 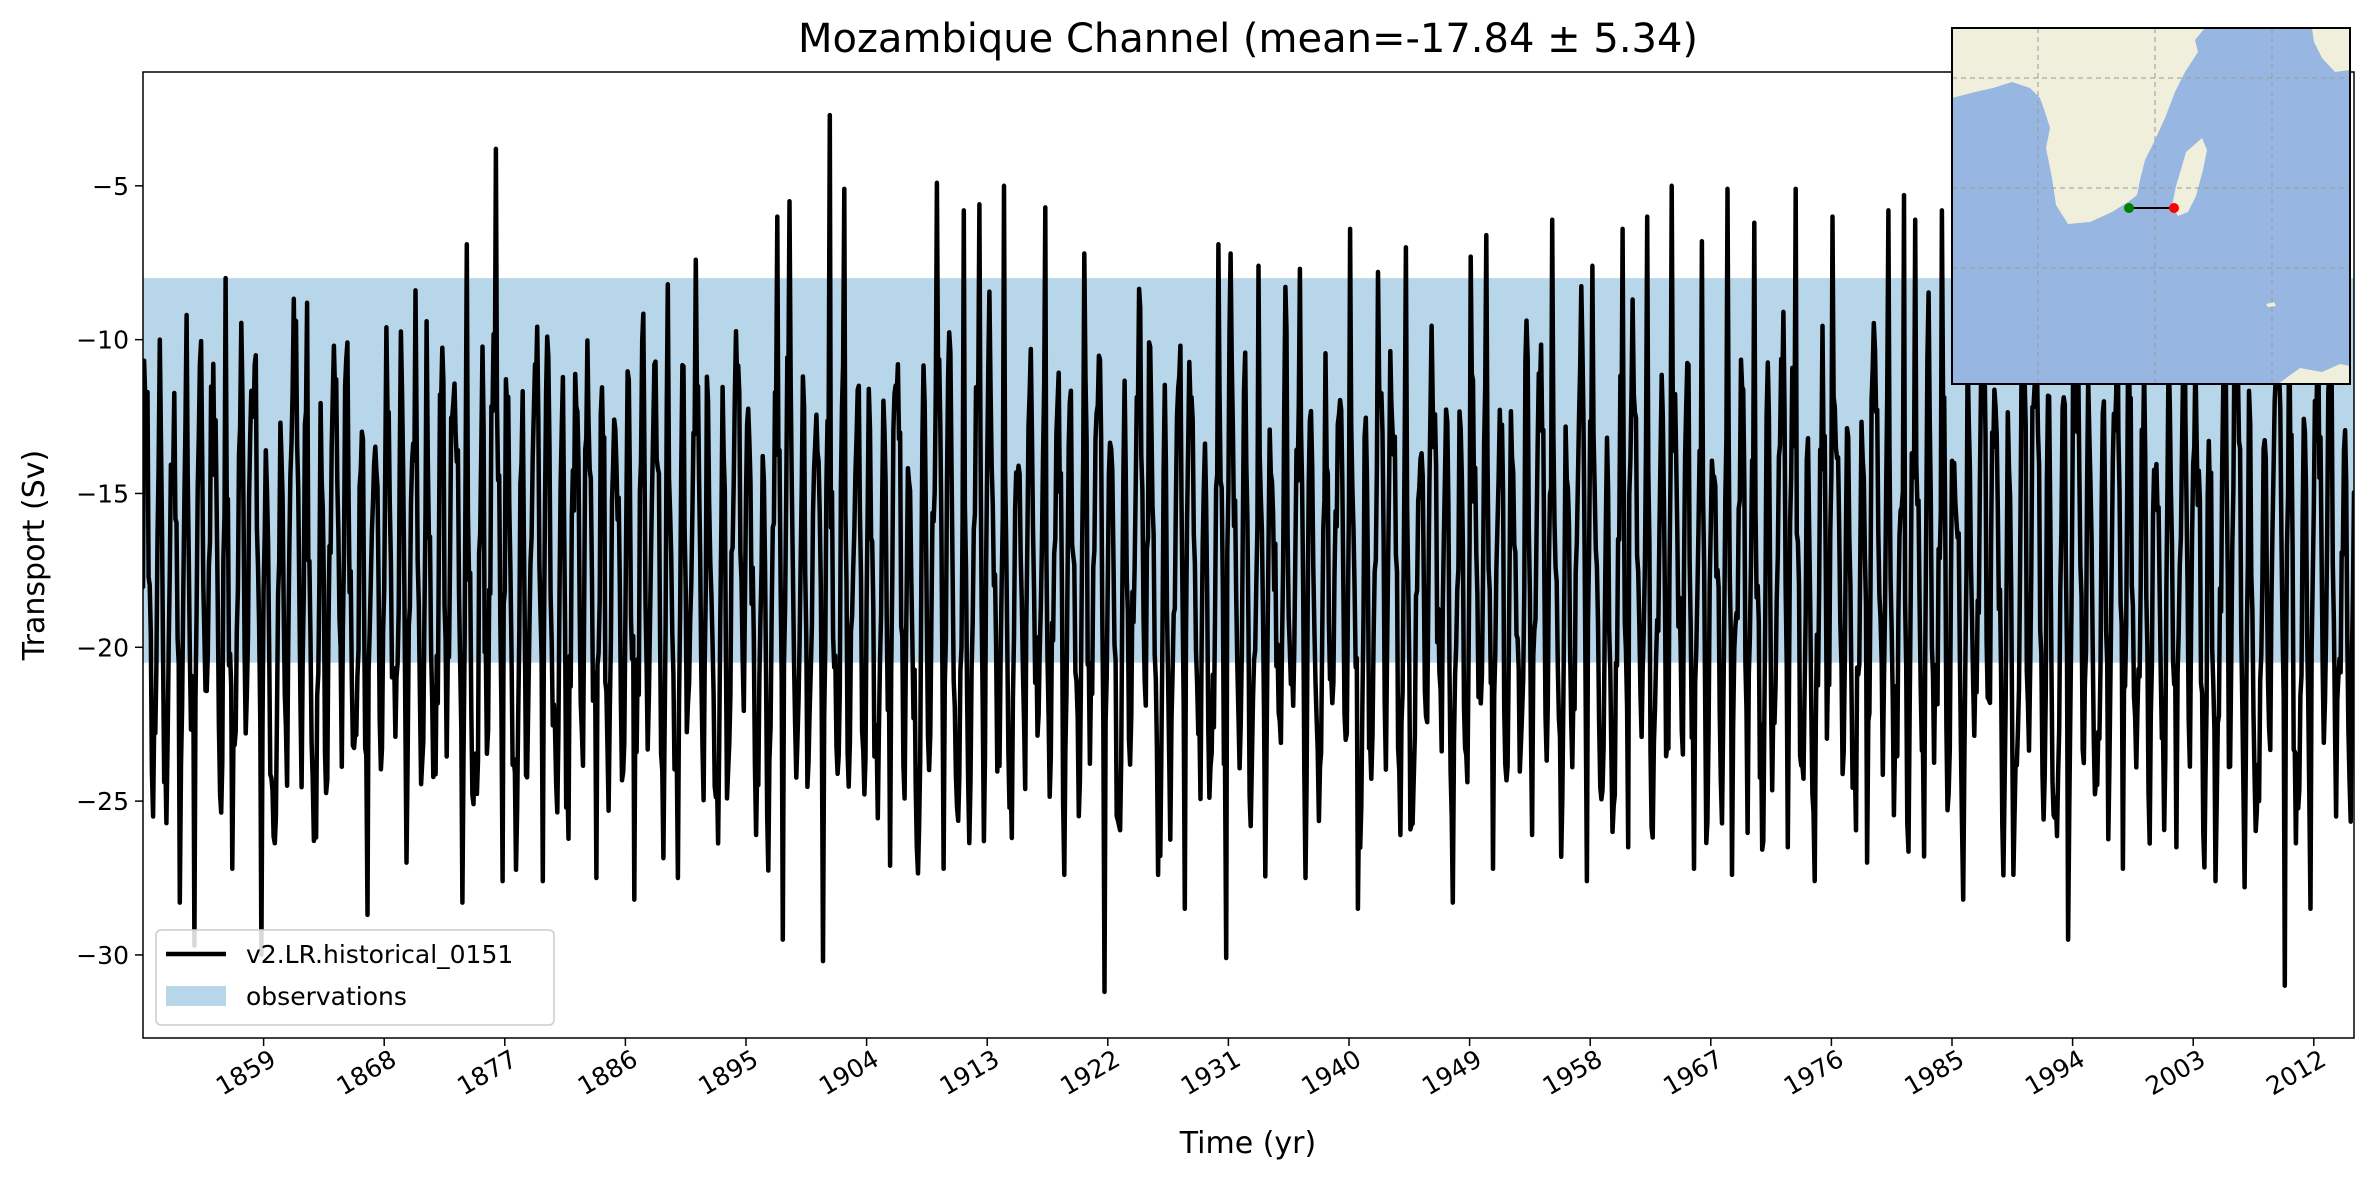 I want to click on y-axis: −30 −25 −20 −15 −10 −5, so click(x=109, y=571).